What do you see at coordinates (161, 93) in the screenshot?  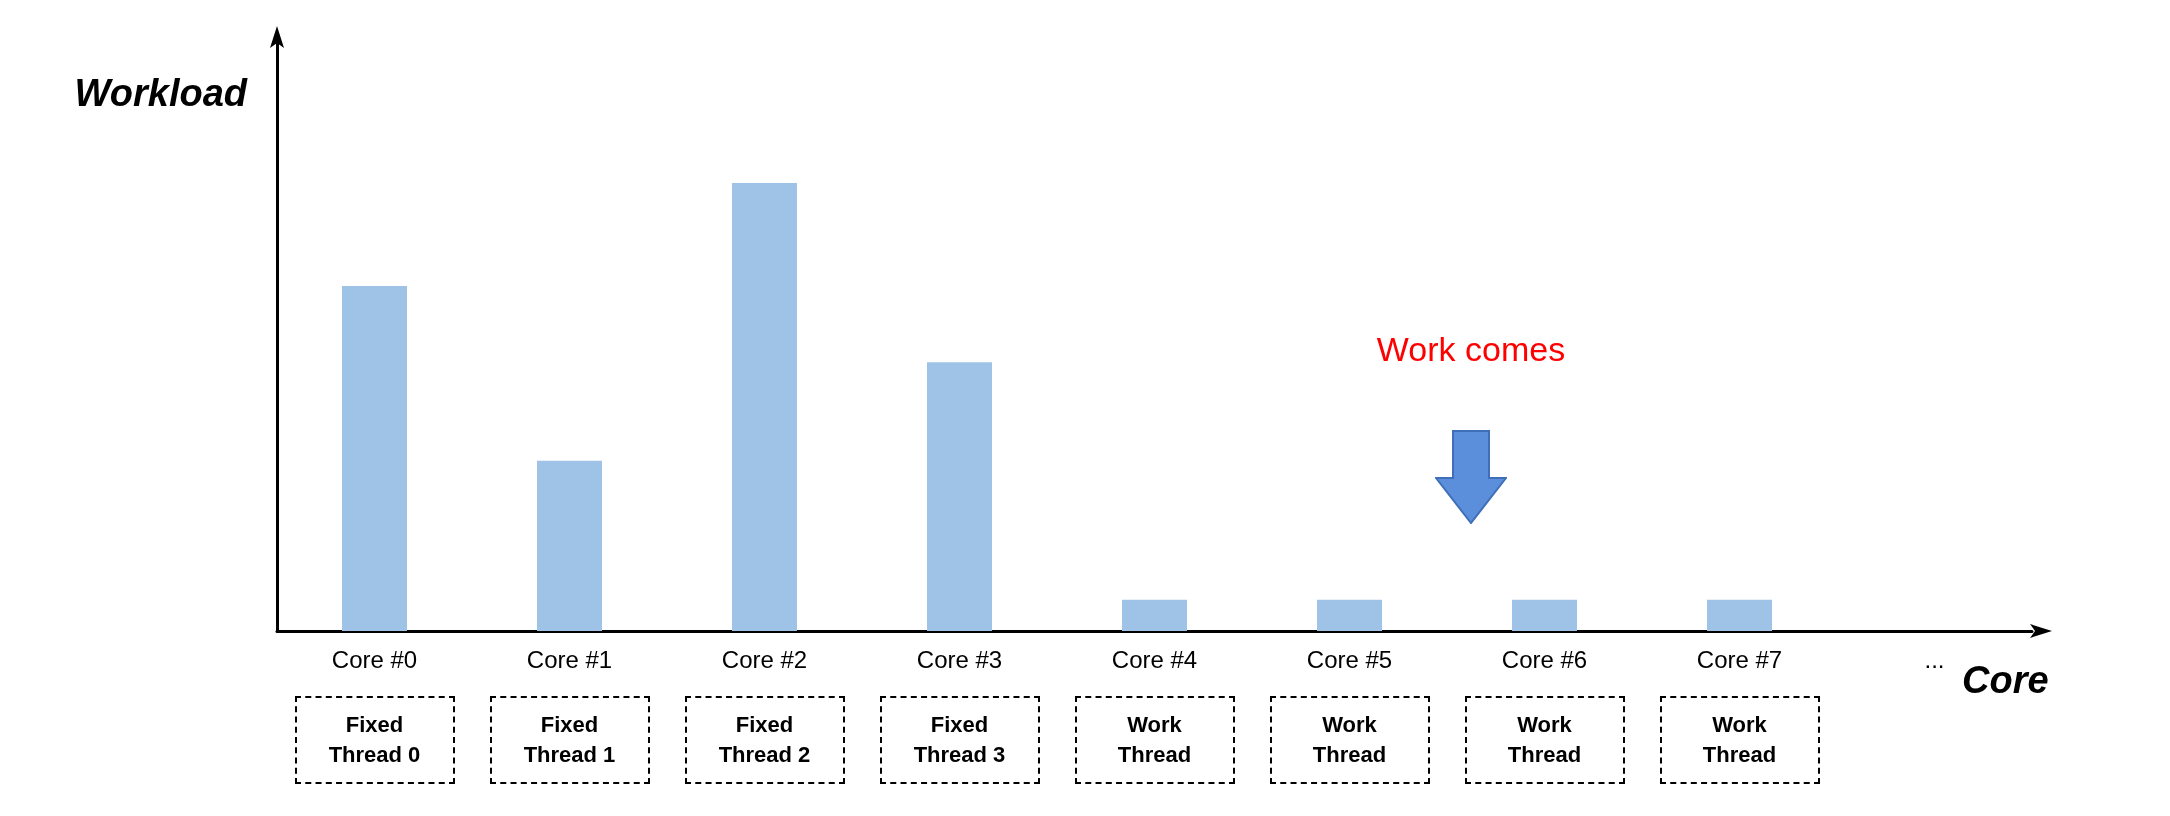 I see `y-axis-title: Workload` at bounding box center [161, 93].